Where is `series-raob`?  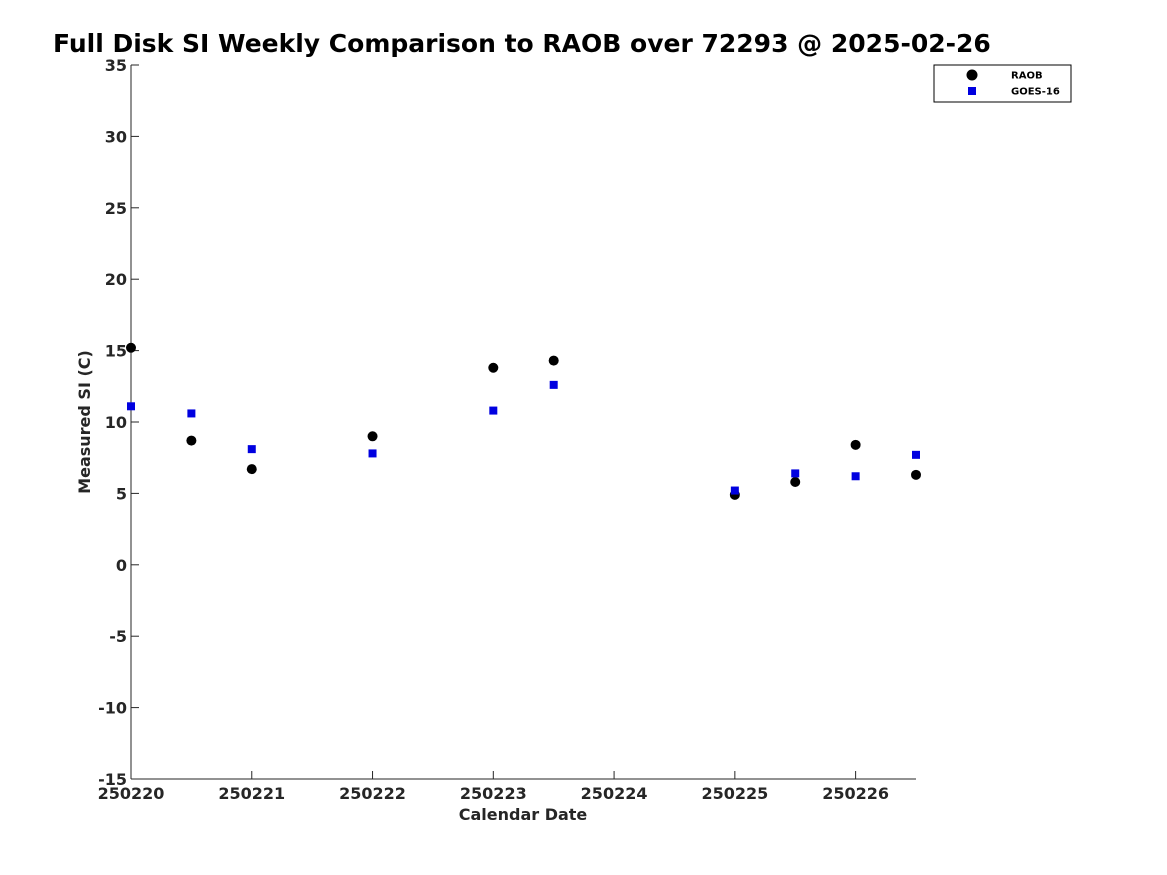
series-raob is located at coordinates (523, 421).